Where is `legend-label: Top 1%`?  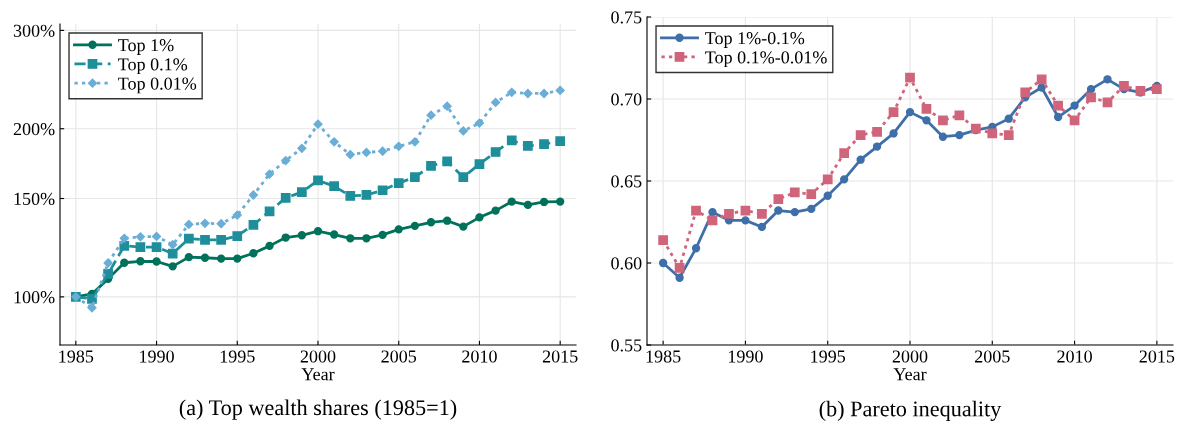
legend-label: Top 1% is located at coordinates (146, 47).